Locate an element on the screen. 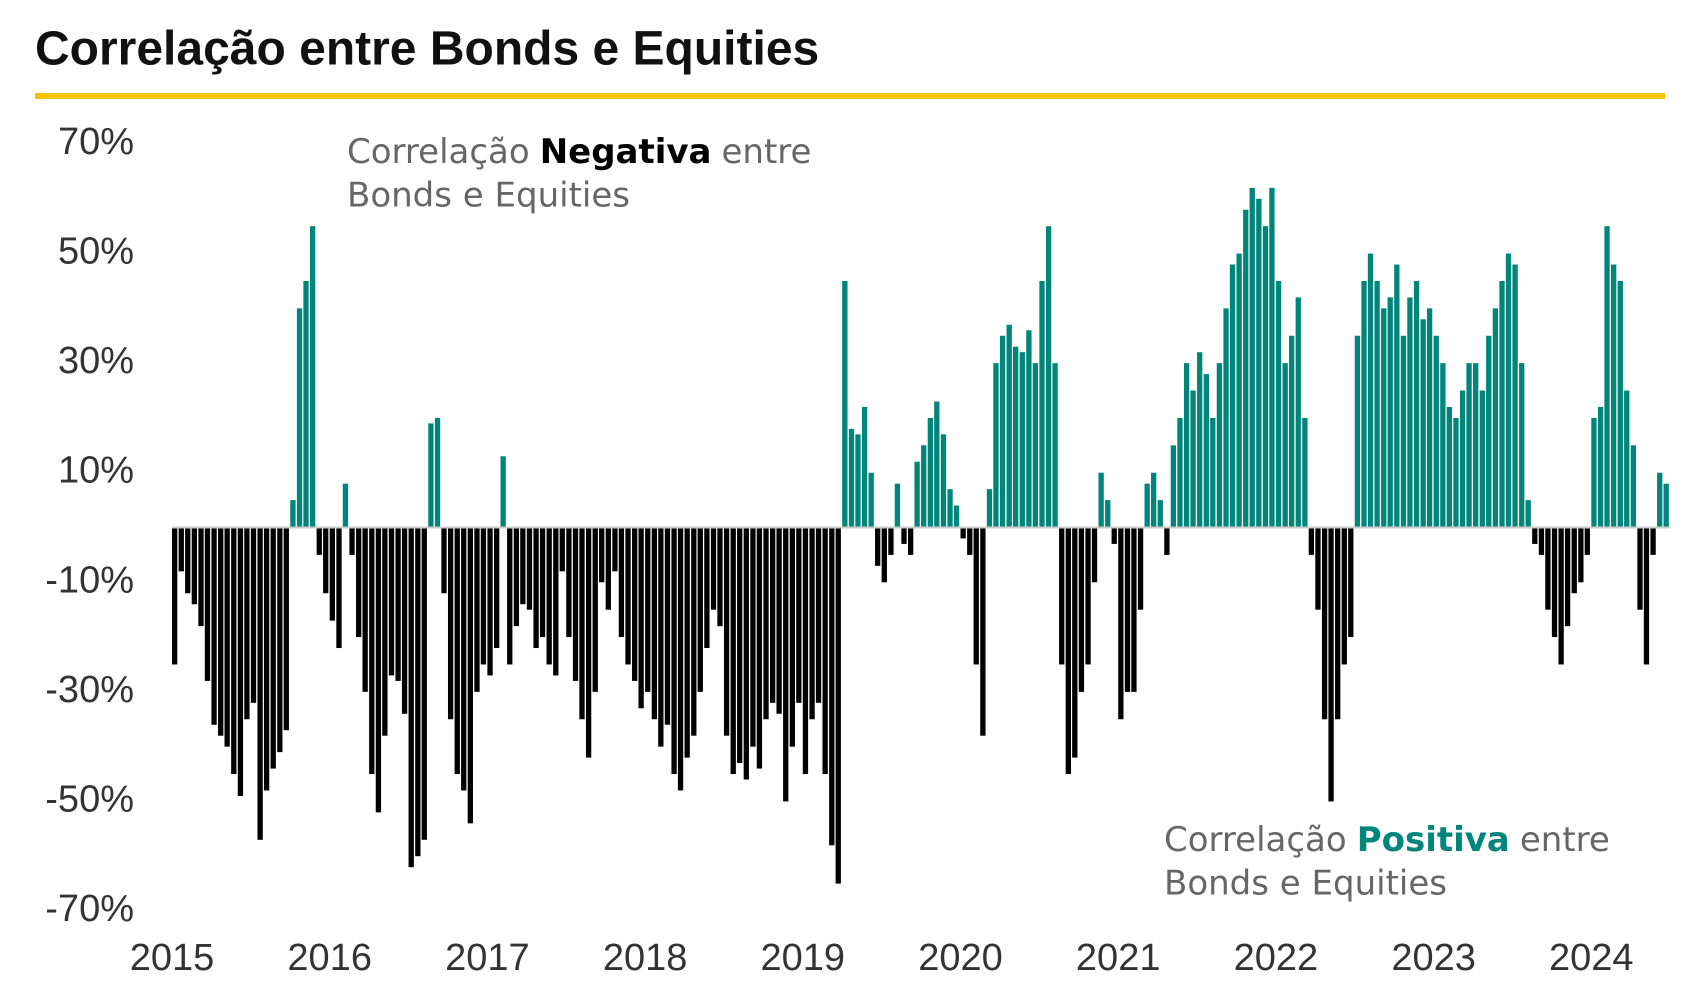 The image size is (1700, 986). chart-title: Correlação entre Bonds e Equities is located at coordinates (427, 49).